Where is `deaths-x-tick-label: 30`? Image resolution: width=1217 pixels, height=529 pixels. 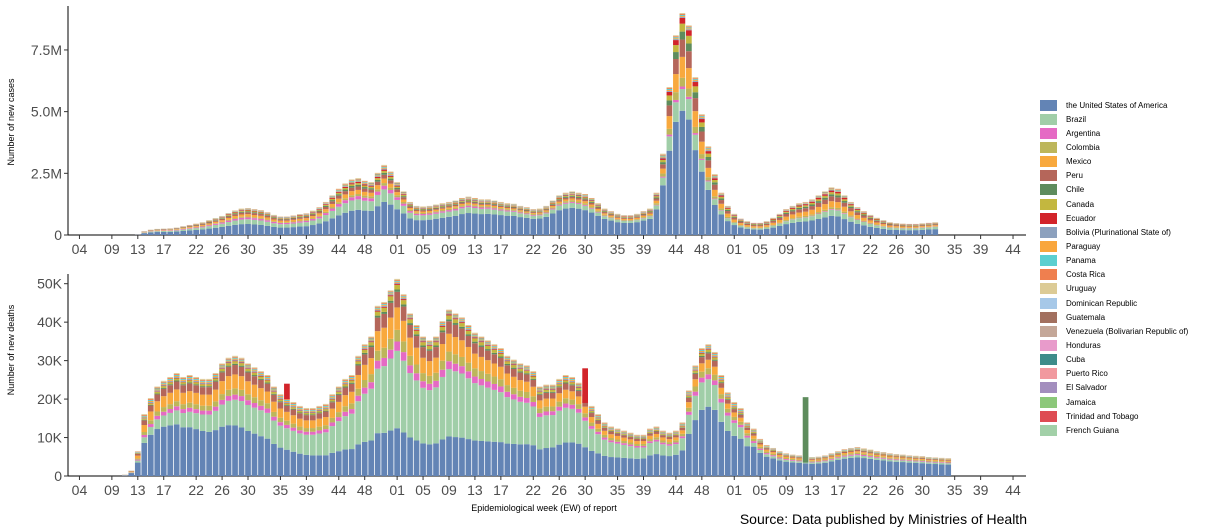 deaths-x-tick-label: 30 is located at coordinates (585, 490).